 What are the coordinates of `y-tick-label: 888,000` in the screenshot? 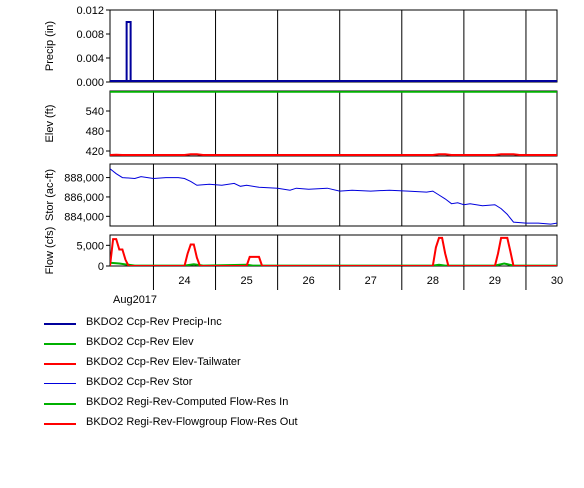 It's located at (84, 179).